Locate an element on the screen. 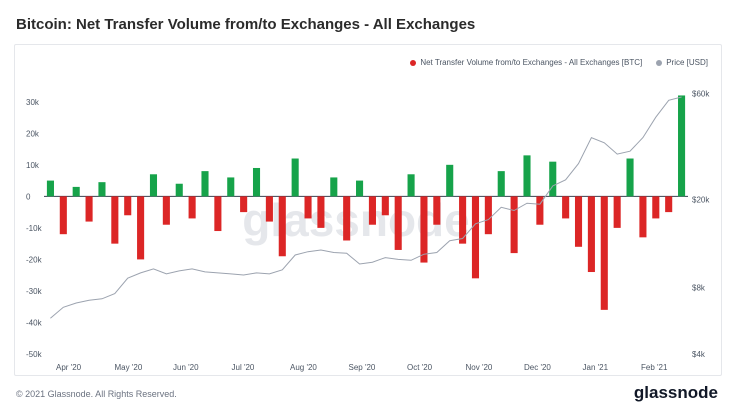 The height and width of the screenshot is (414, 736). legend-label-price: Price [USD] is located at coordinates (687, 62).